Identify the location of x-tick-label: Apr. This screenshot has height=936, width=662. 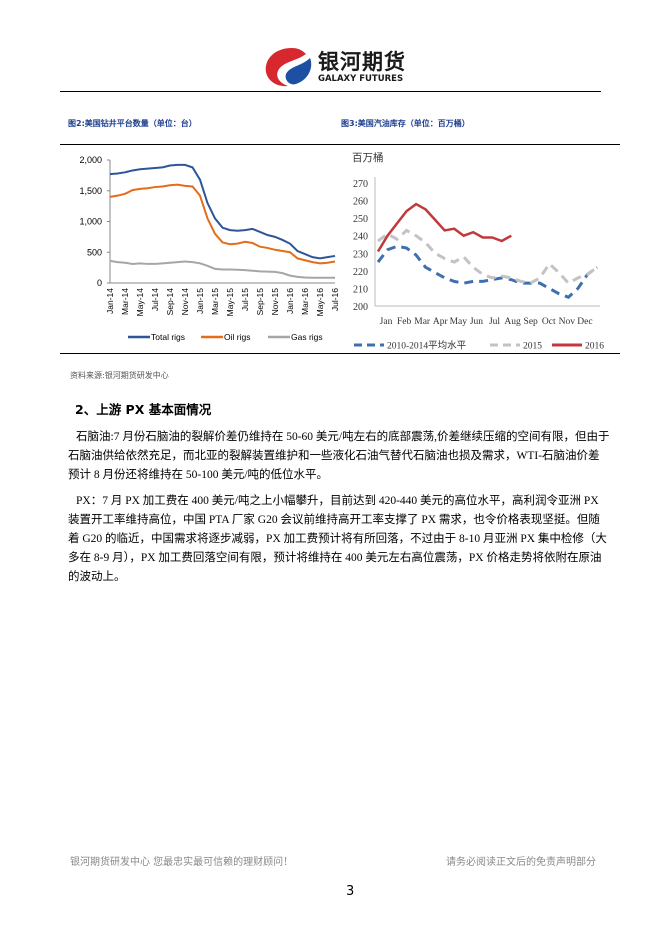
(441, 322).